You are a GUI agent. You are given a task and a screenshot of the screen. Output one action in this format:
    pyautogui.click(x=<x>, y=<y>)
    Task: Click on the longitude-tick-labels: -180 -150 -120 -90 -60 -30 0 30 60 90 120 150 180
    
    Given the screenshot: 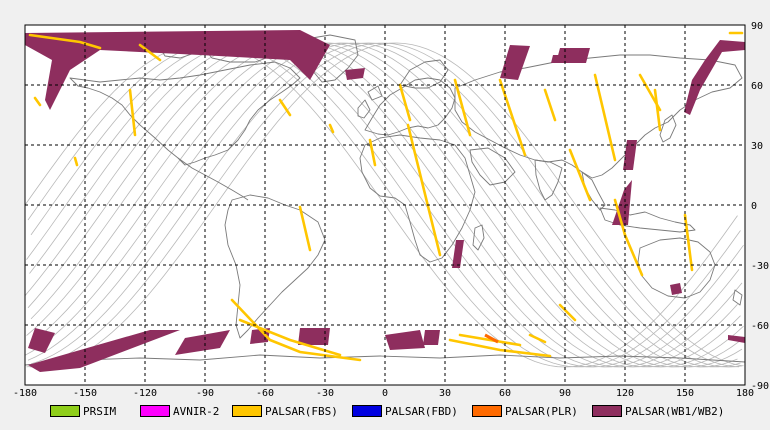 What is the action you would take?
    pyautogui.click(x=383, y=393)
    